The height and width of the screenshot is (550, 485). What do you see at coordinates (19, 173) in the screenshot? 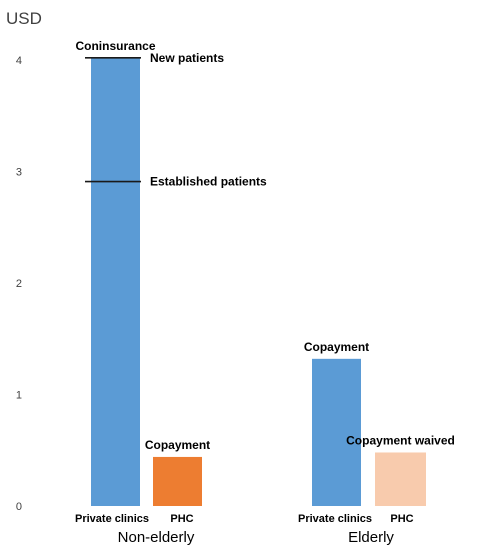
I see `y-tick-label: 3` at bounding box center [19, 173].